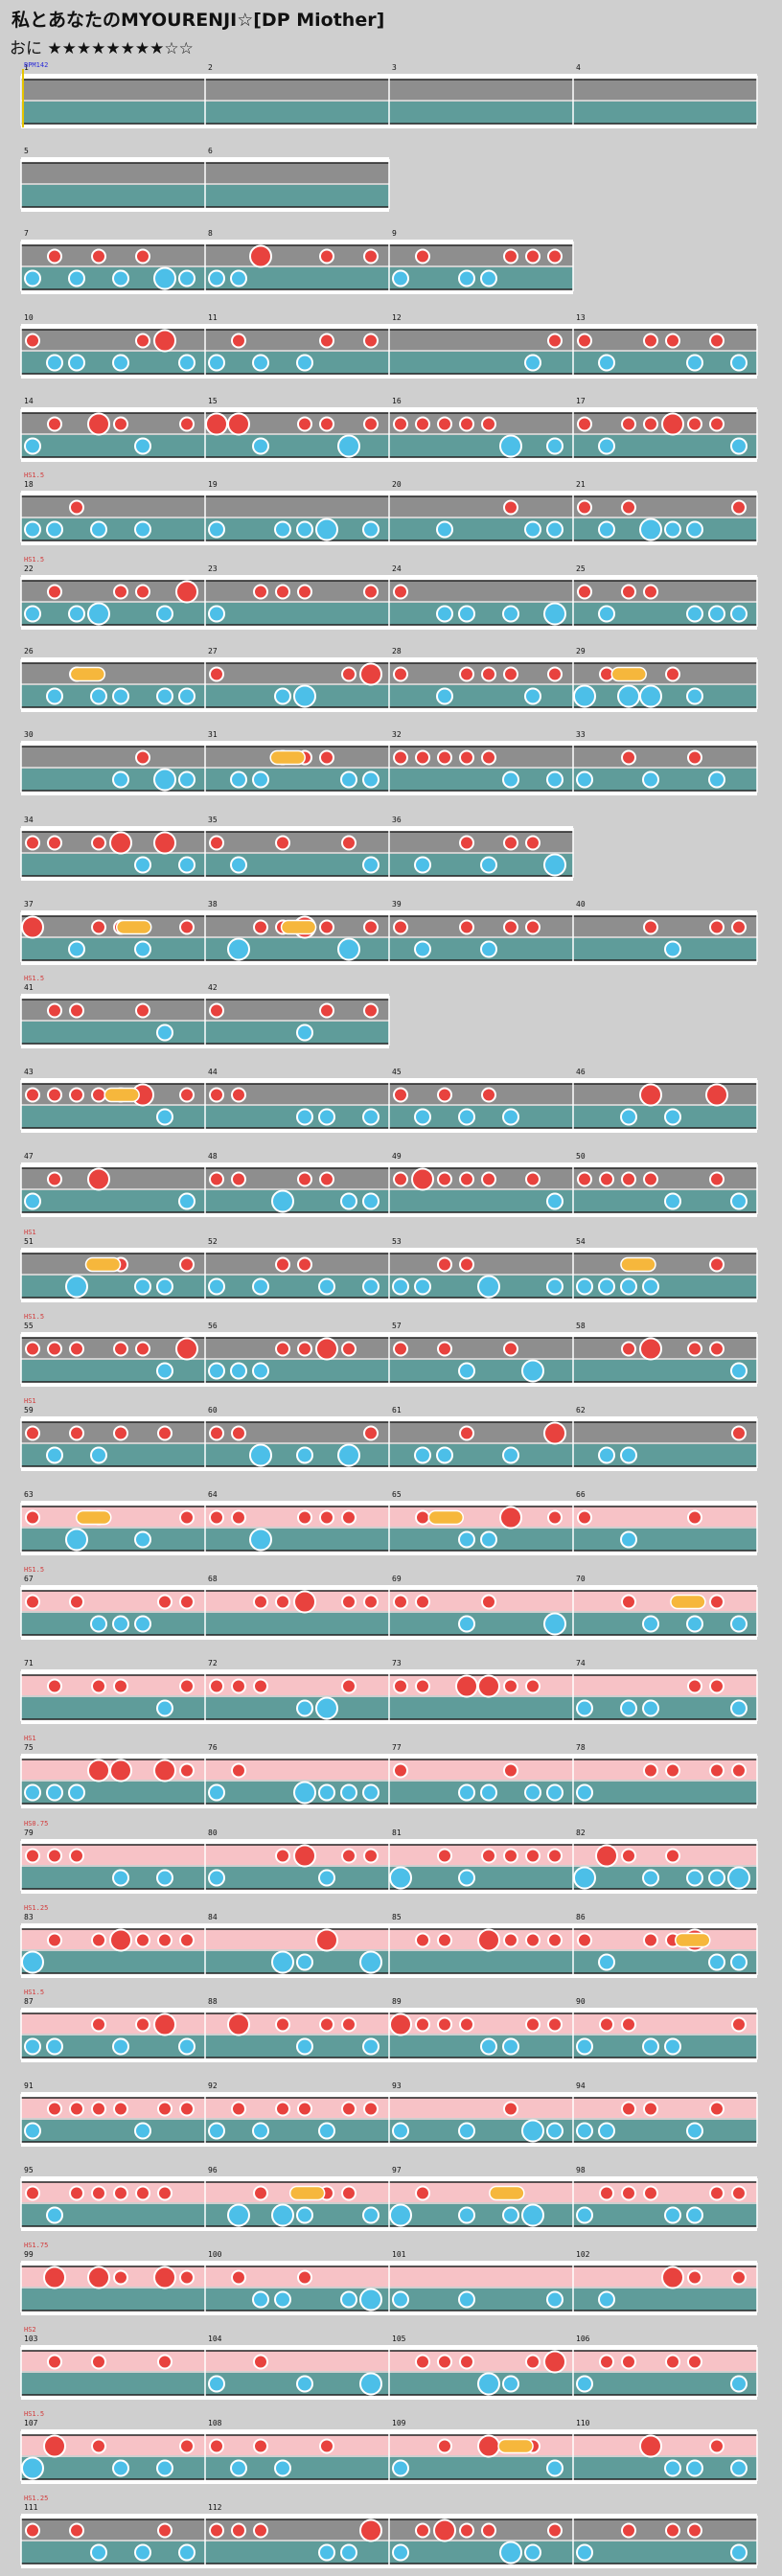  What do you see at coordinates (397, 1747) in the screenshot?
I see `measure-number: 77` at bounding box center [397, 1747].